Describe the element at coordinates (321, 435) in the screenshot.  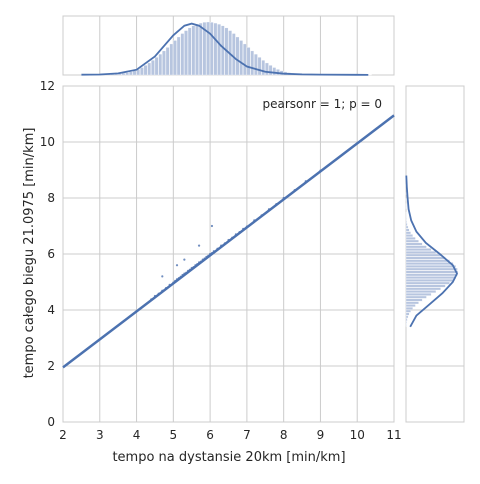
I see `x-tick-label: 9` at that location.